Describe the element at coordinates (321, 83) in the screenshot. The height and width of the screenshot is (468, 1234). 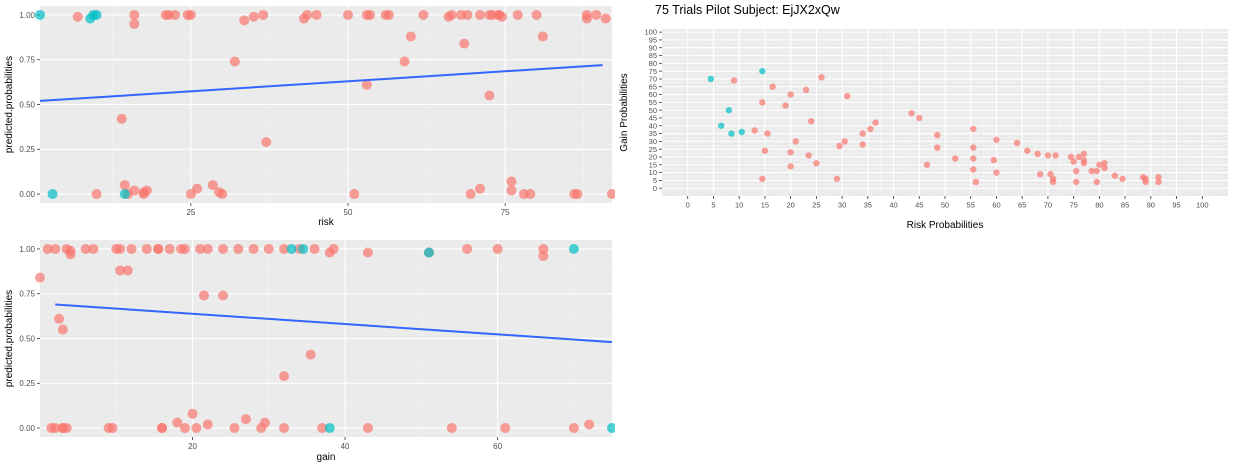
I see `trend-line` at that location.